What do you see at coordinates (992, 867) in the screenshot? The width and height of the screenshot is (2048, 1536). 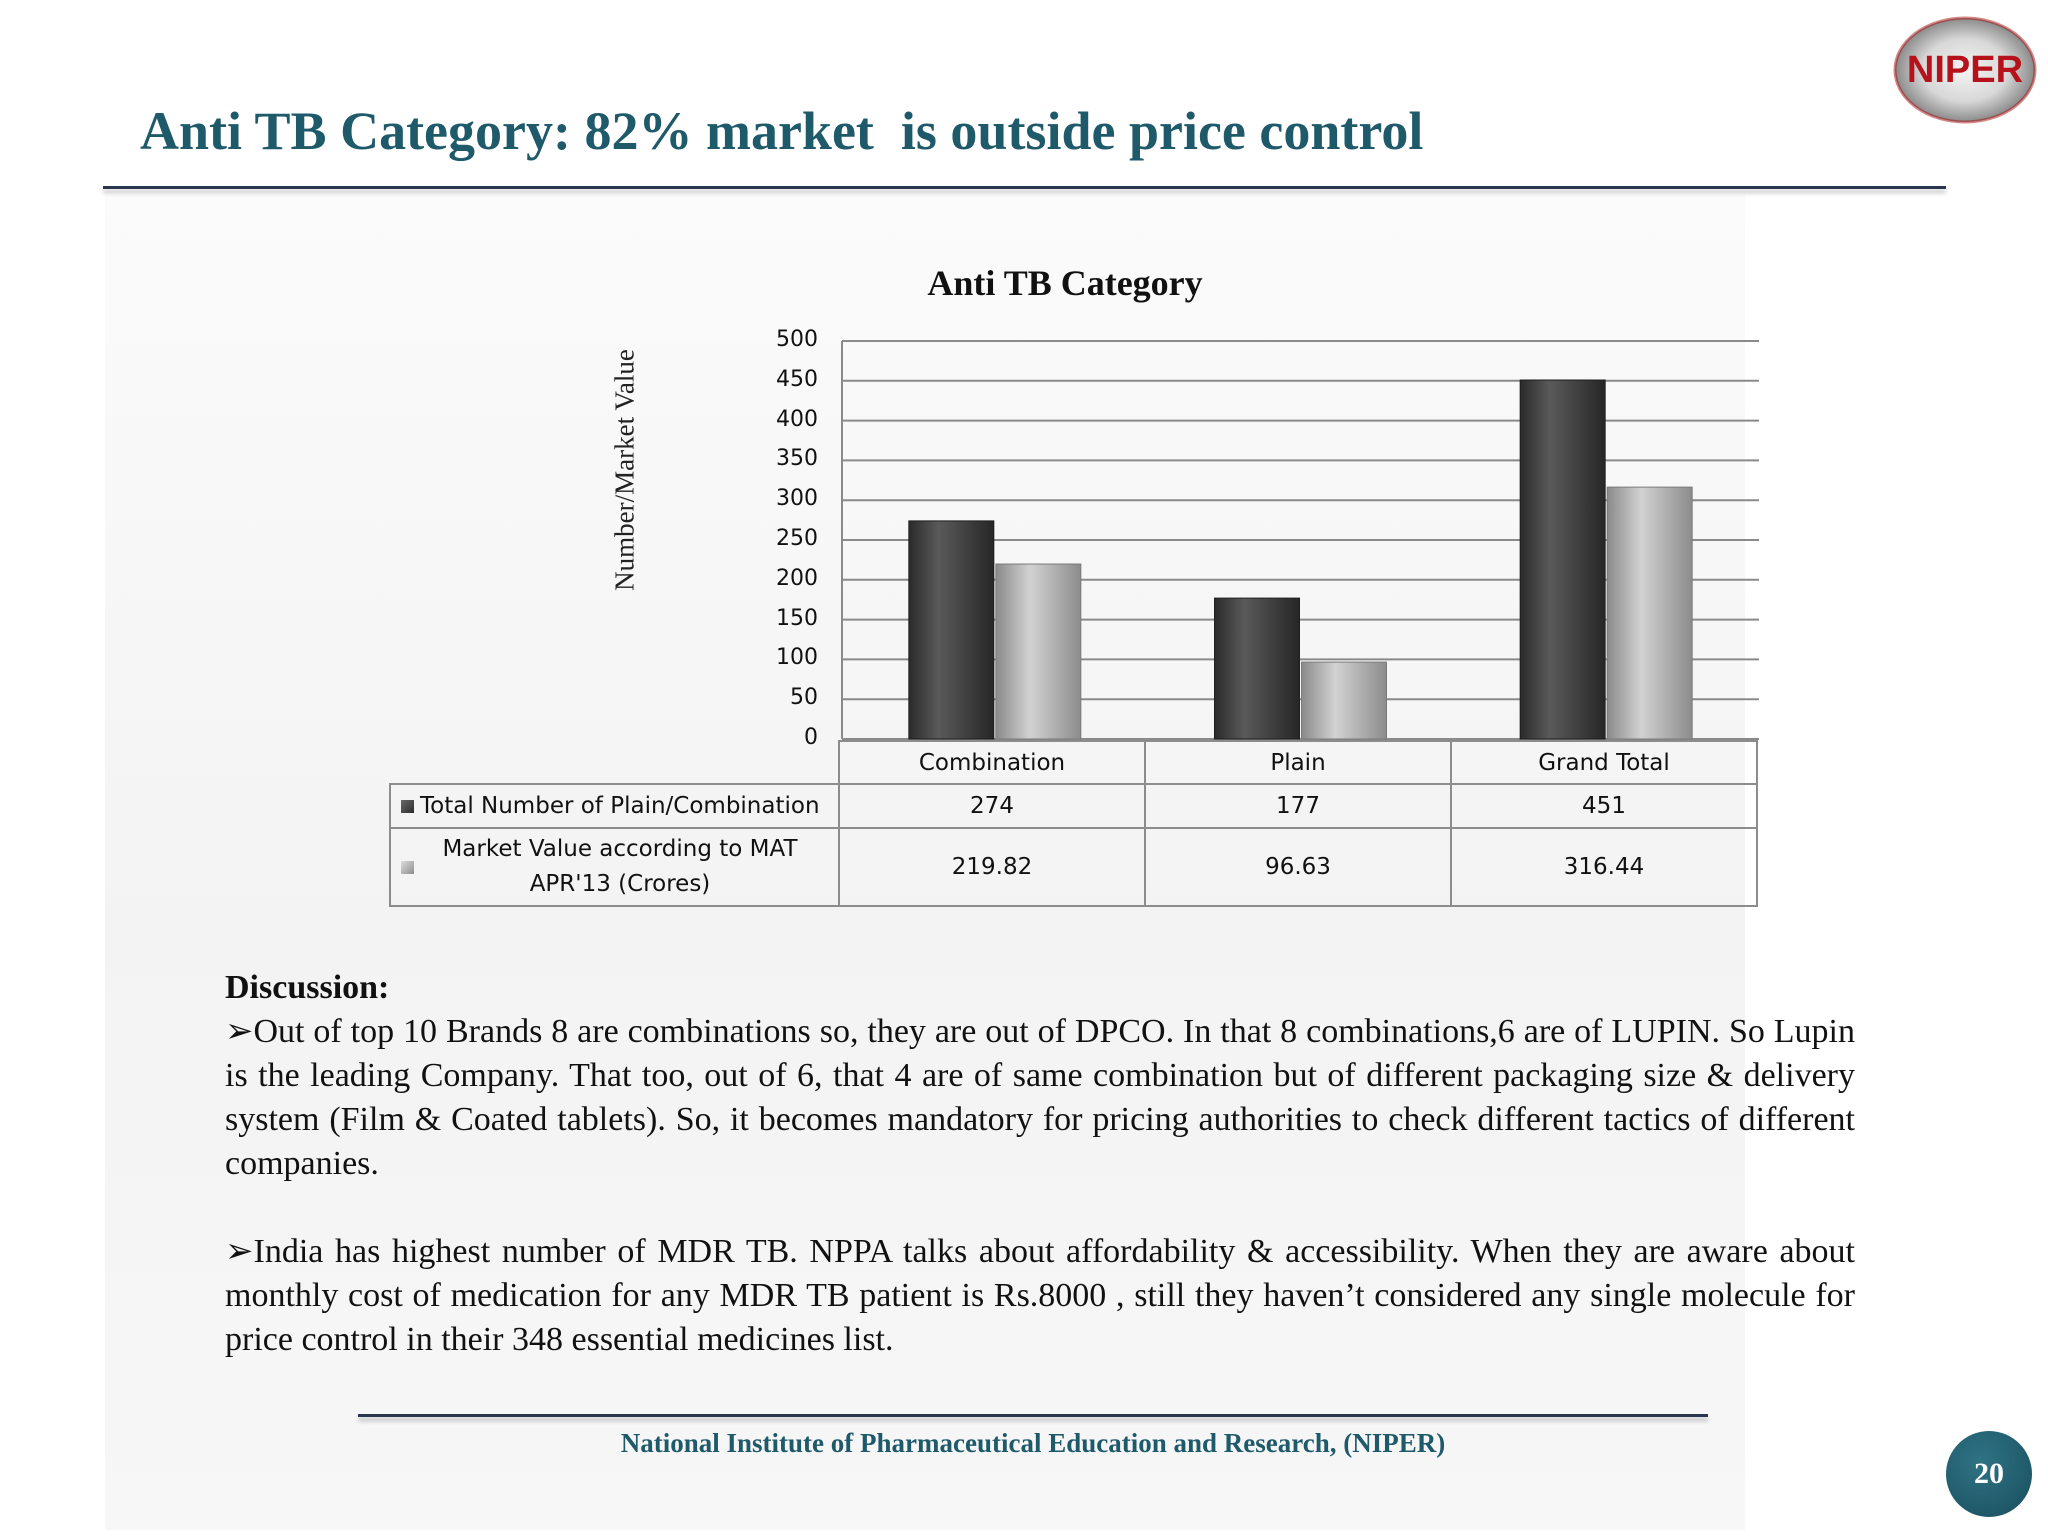 I see `data-label: 219.82` at bounding box center [992, 867].